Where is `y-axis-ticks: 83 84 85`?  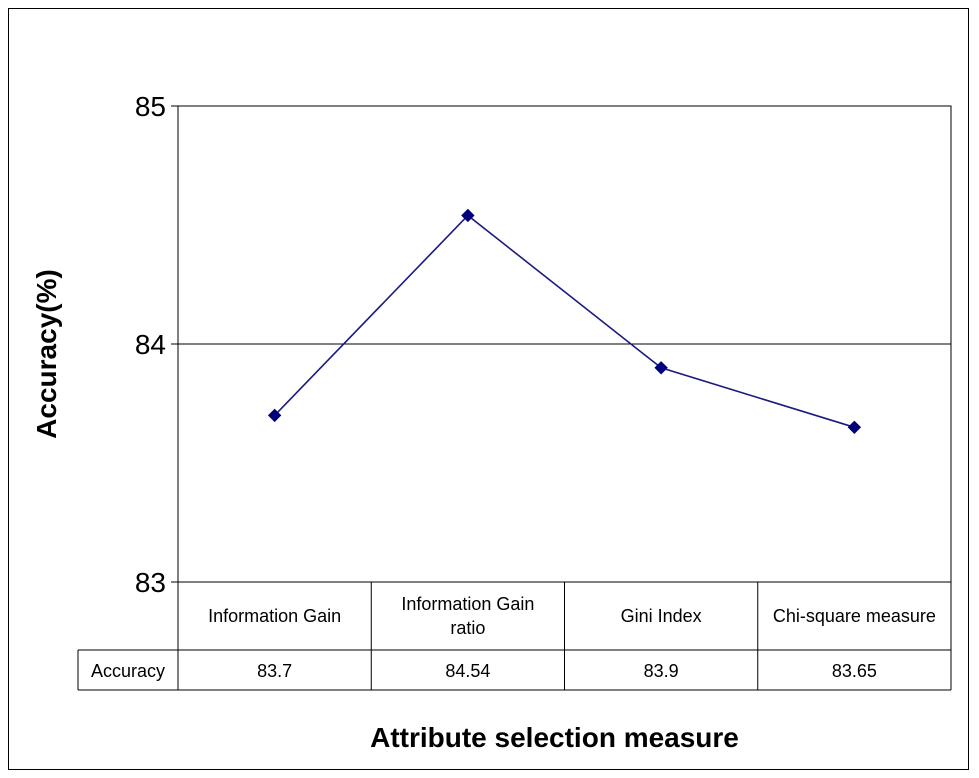
y-axis-ticks: 83 84 85 is located at coordinates (156, 344).